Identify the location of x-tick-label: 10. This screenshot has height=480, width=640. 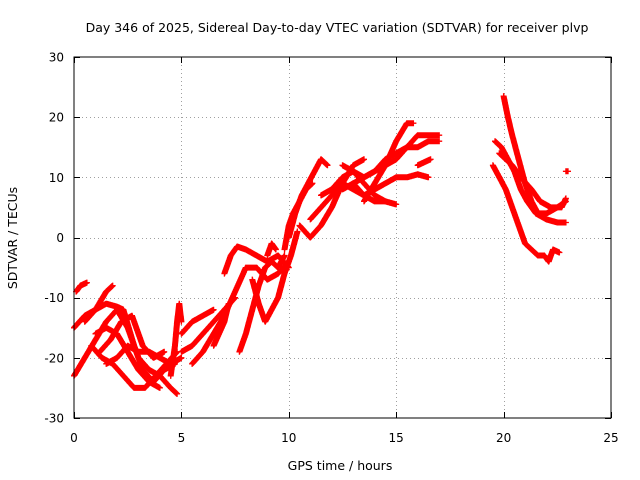
(288, 438).